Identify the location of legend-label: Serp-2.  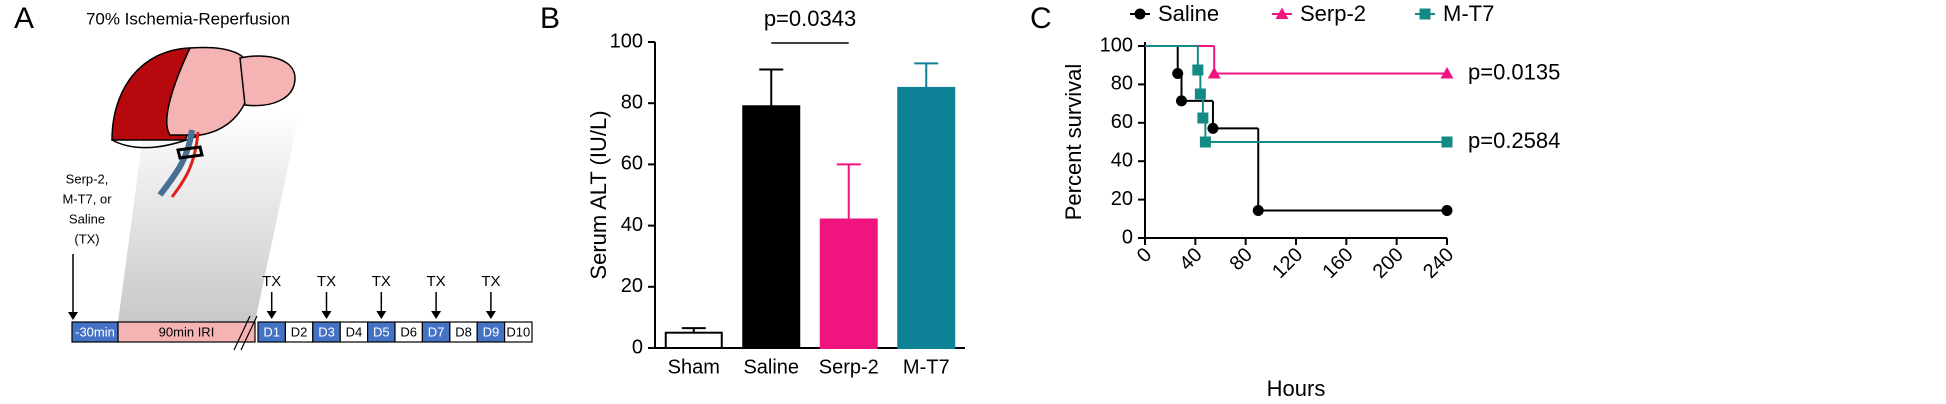
(1333, 13).